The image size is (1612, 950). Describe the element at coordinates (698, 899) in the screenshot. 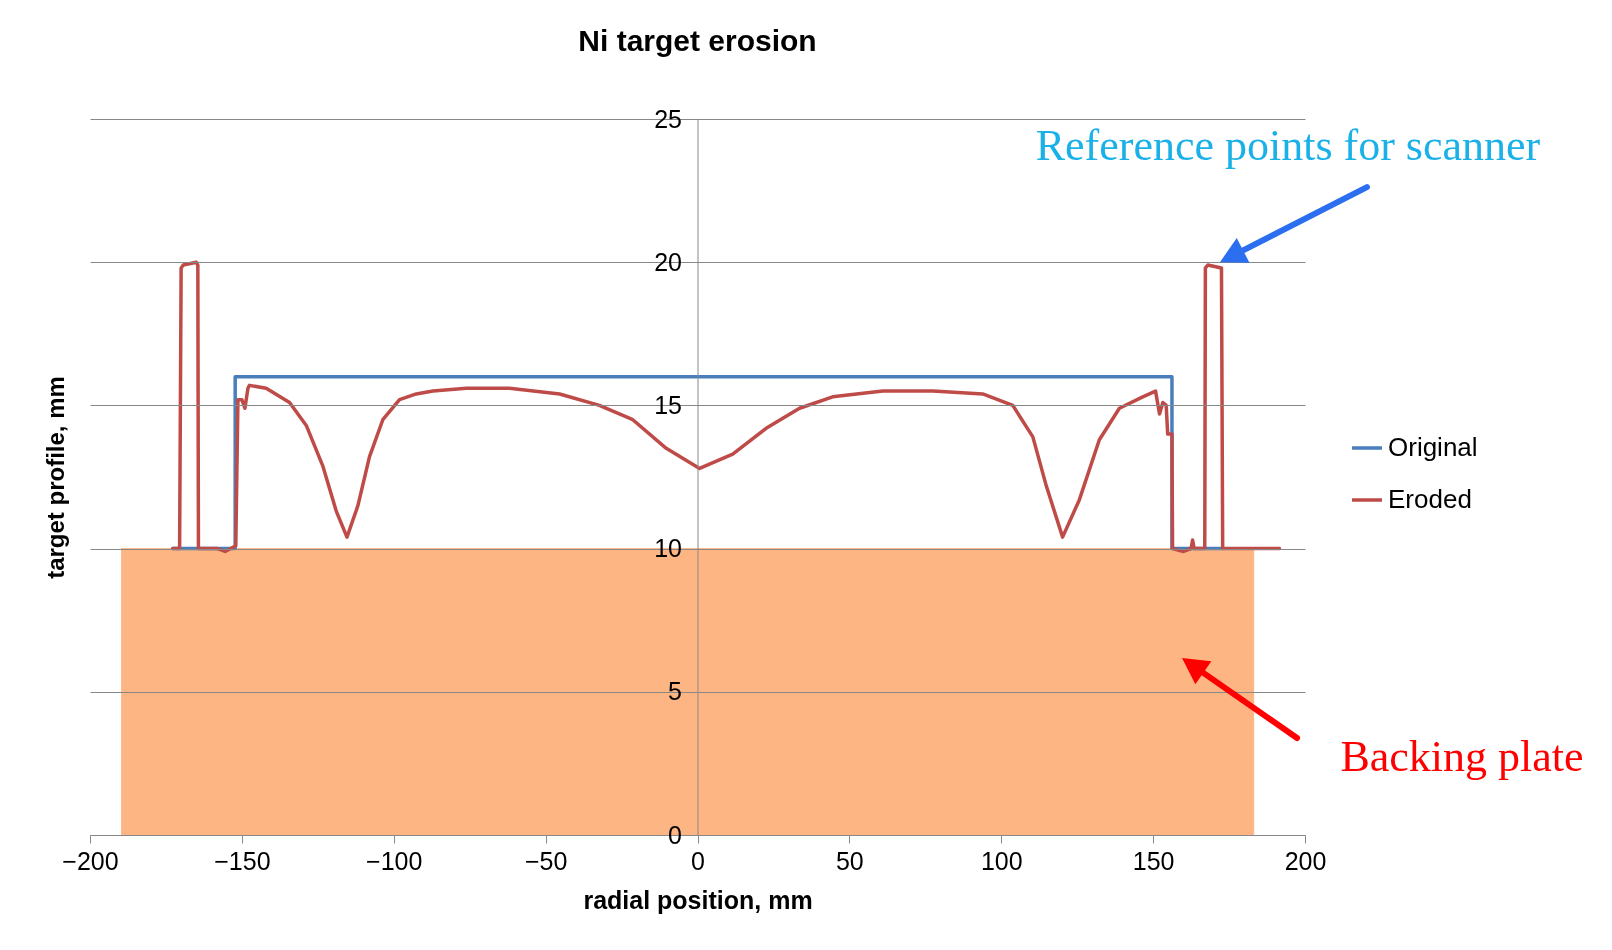

I see `x-axis-title: radial position, mm` at that location.